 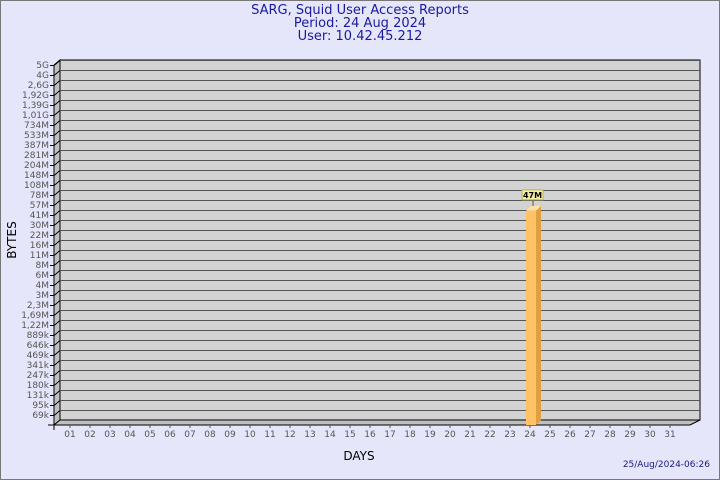 What do you see at coordinates (666, 465) in the screenshot?
I see `timestamp: 25/Aug/2024-06:26` at bounding box center [666, 465].